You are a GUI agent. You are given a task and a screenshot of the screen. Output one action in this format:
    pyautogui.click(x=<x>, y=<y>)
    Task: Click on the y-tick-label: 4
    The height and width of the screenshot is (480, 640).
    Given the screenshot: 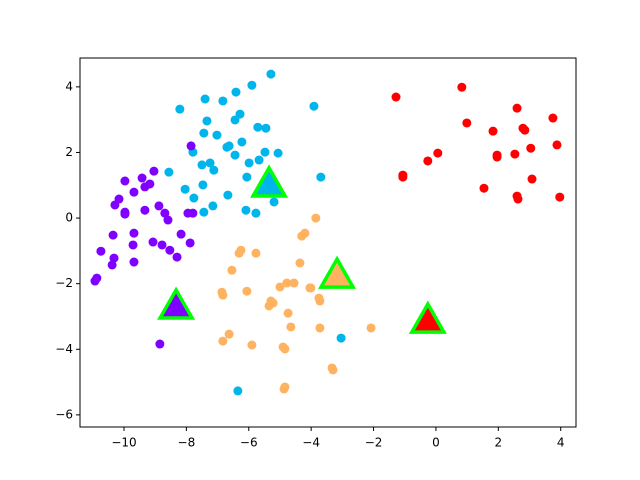 What is the action you would take?
    pyautogui.click(x=69, y=86)
    